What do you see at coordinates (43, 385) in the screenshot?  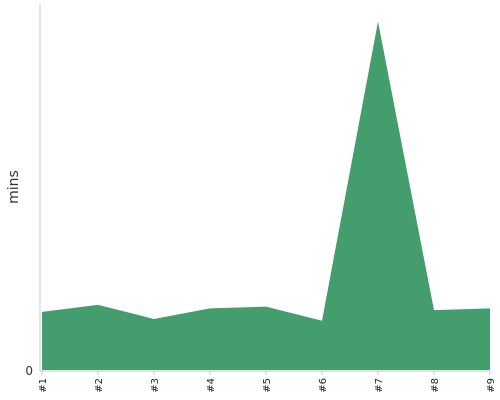 I see `x-tick-label: #1` at bounding box center [43, 385].